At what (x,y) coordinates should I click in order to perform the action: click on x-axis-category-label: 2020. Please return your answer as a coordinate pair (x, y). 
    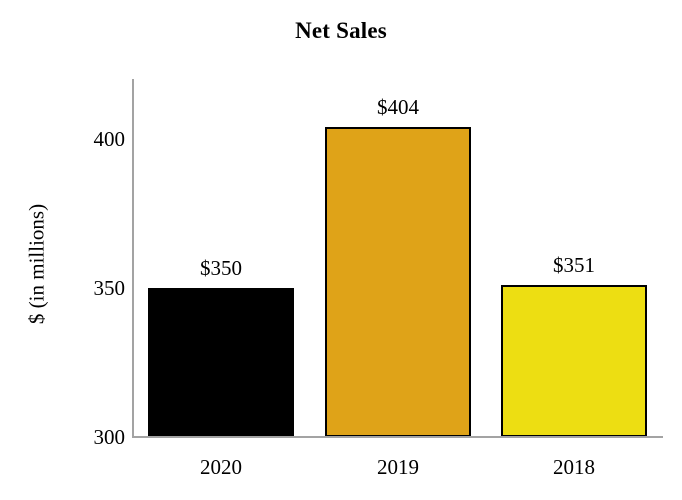
    Looking at the image, I should click on (221, 467).